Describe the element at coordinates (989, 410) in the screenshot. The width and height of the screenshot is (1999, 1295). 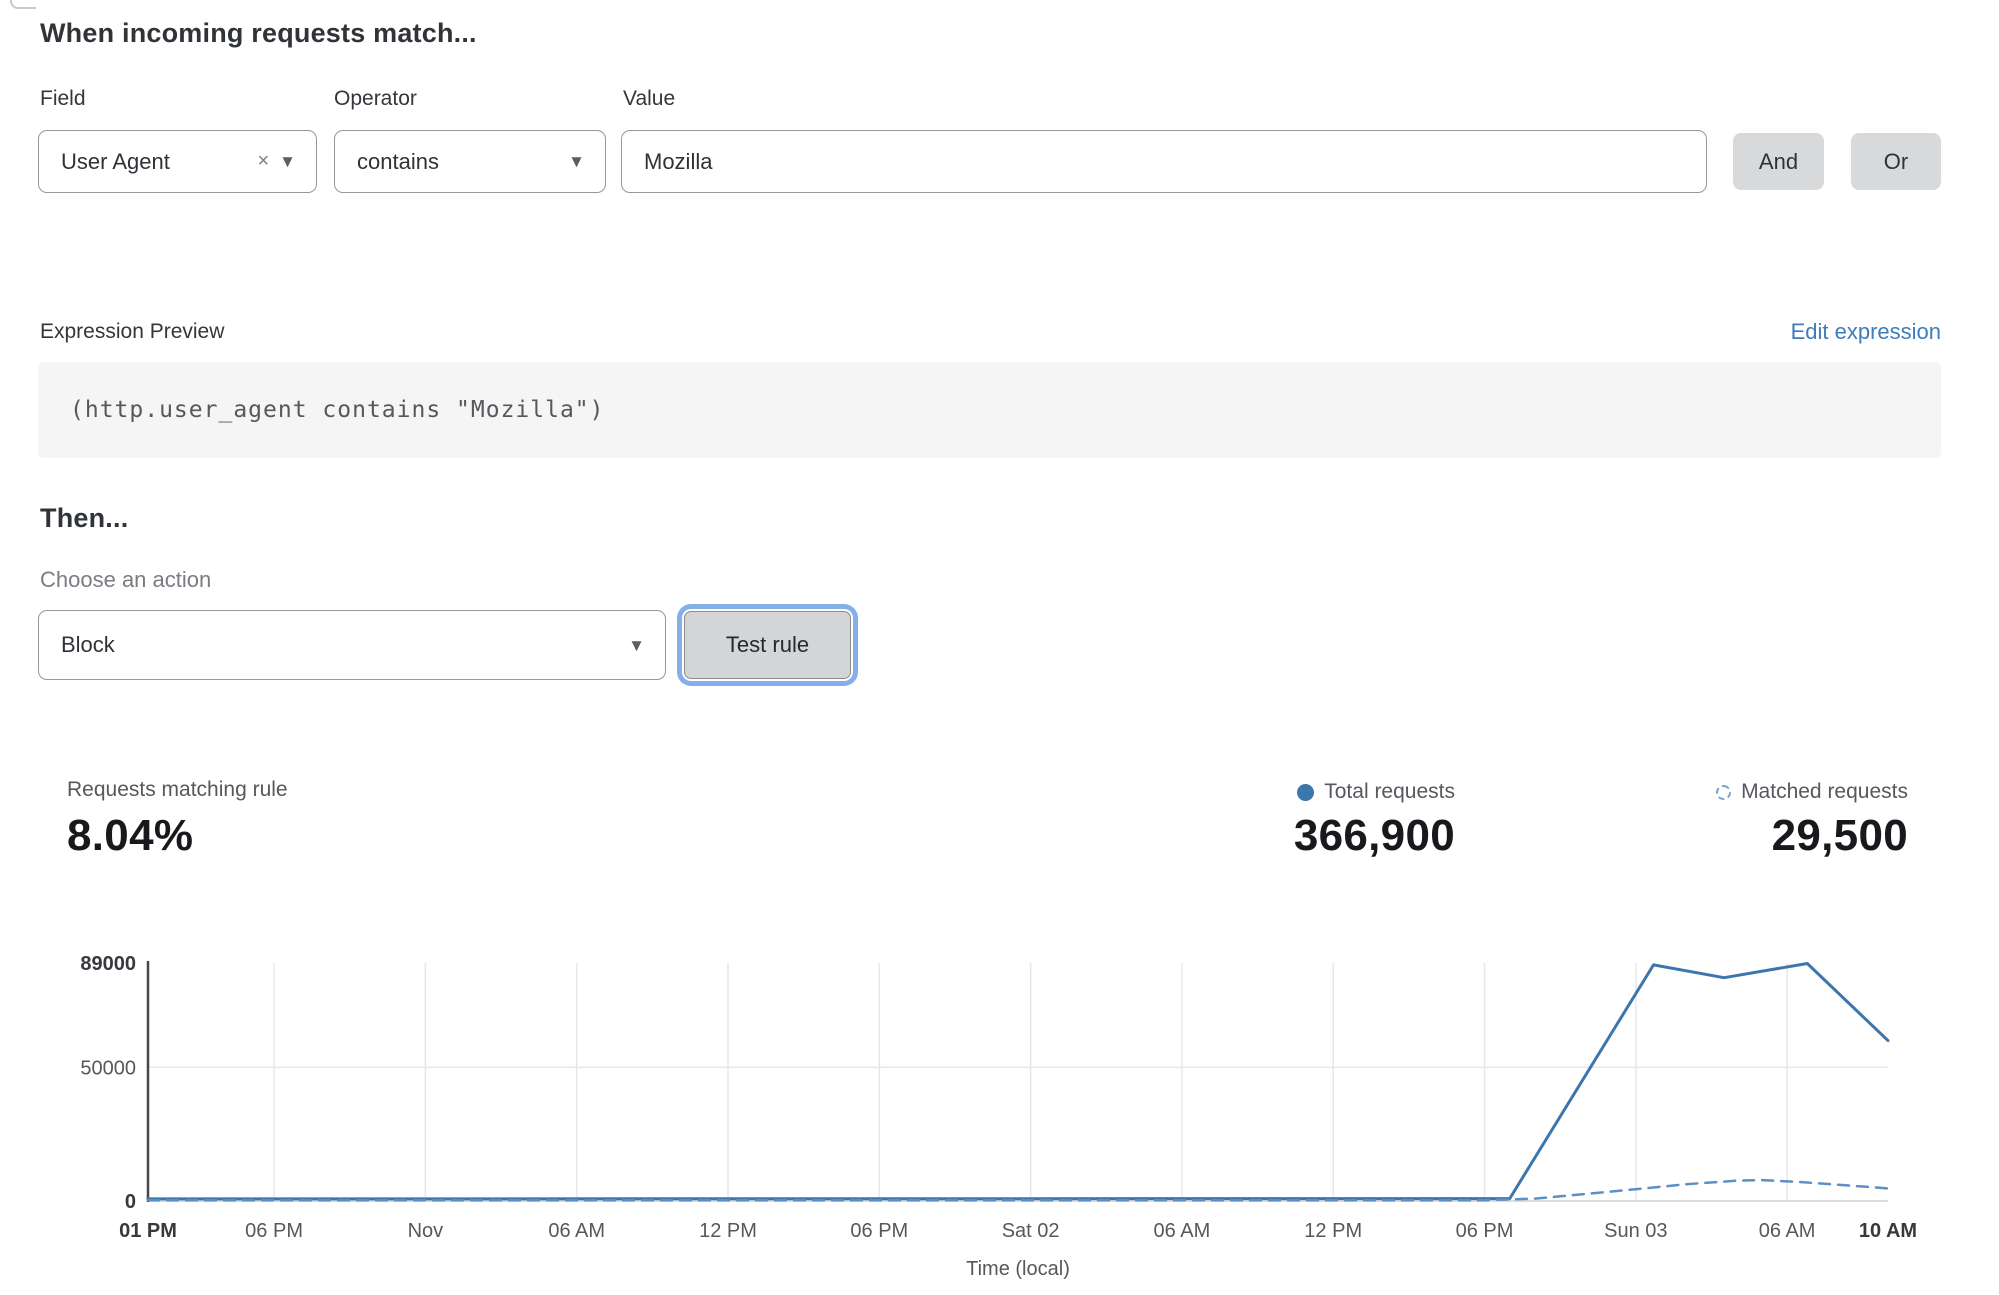
I see `expression-code-block: (http.user_agent contains "Mozilla")` at that location.